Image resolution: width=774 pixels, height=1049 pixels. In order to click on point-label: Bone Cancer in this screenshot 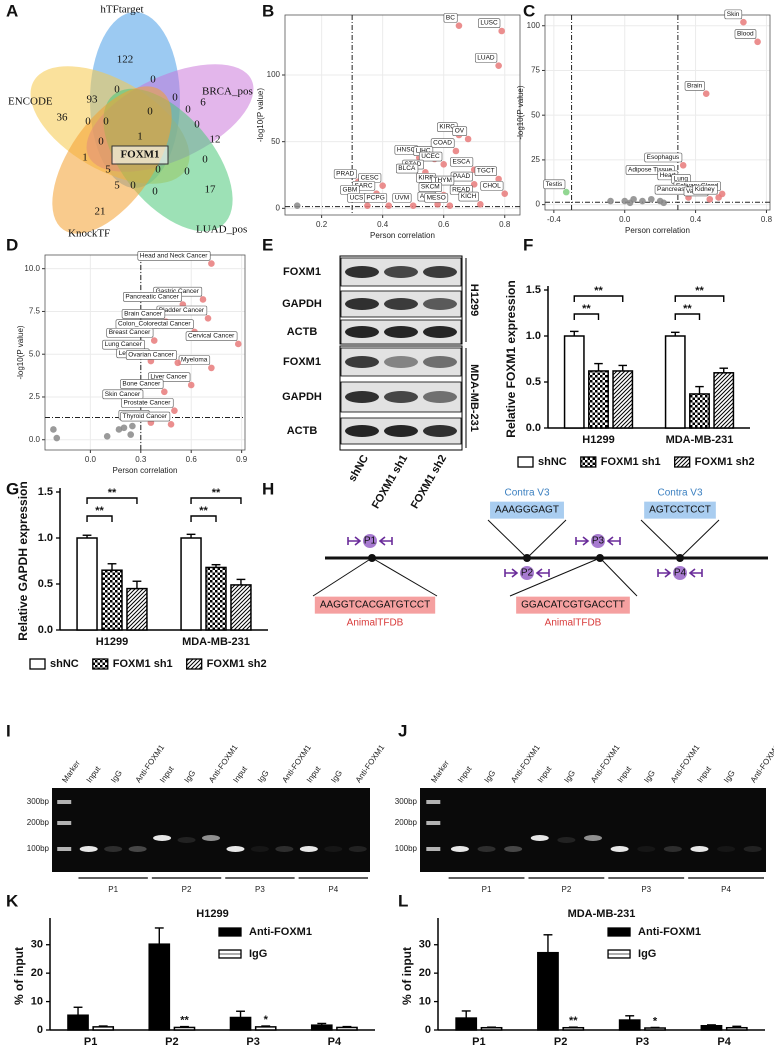, I will do `click(141, 384)`.